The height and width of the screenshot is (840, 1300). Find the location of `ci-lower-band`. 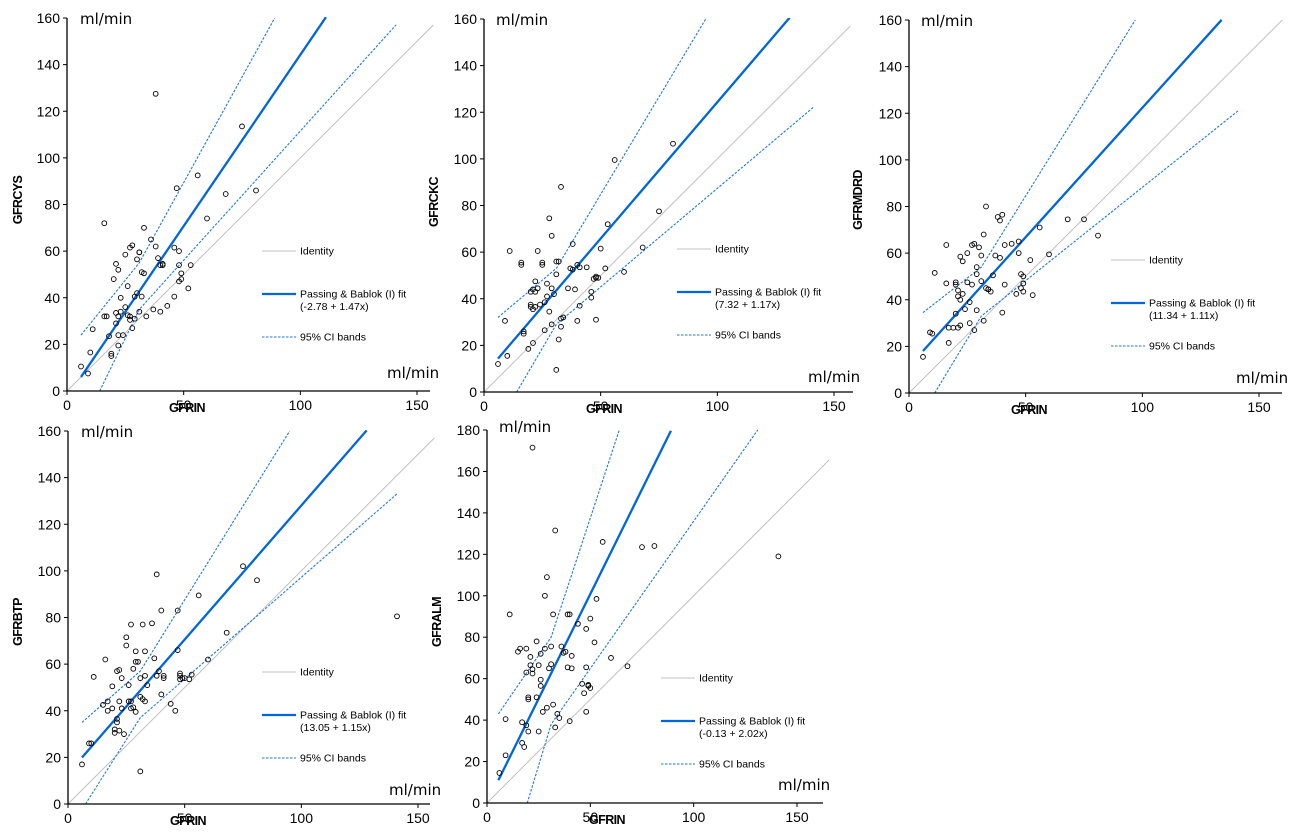

ci-lower-band is located at coordinates (642, 616).